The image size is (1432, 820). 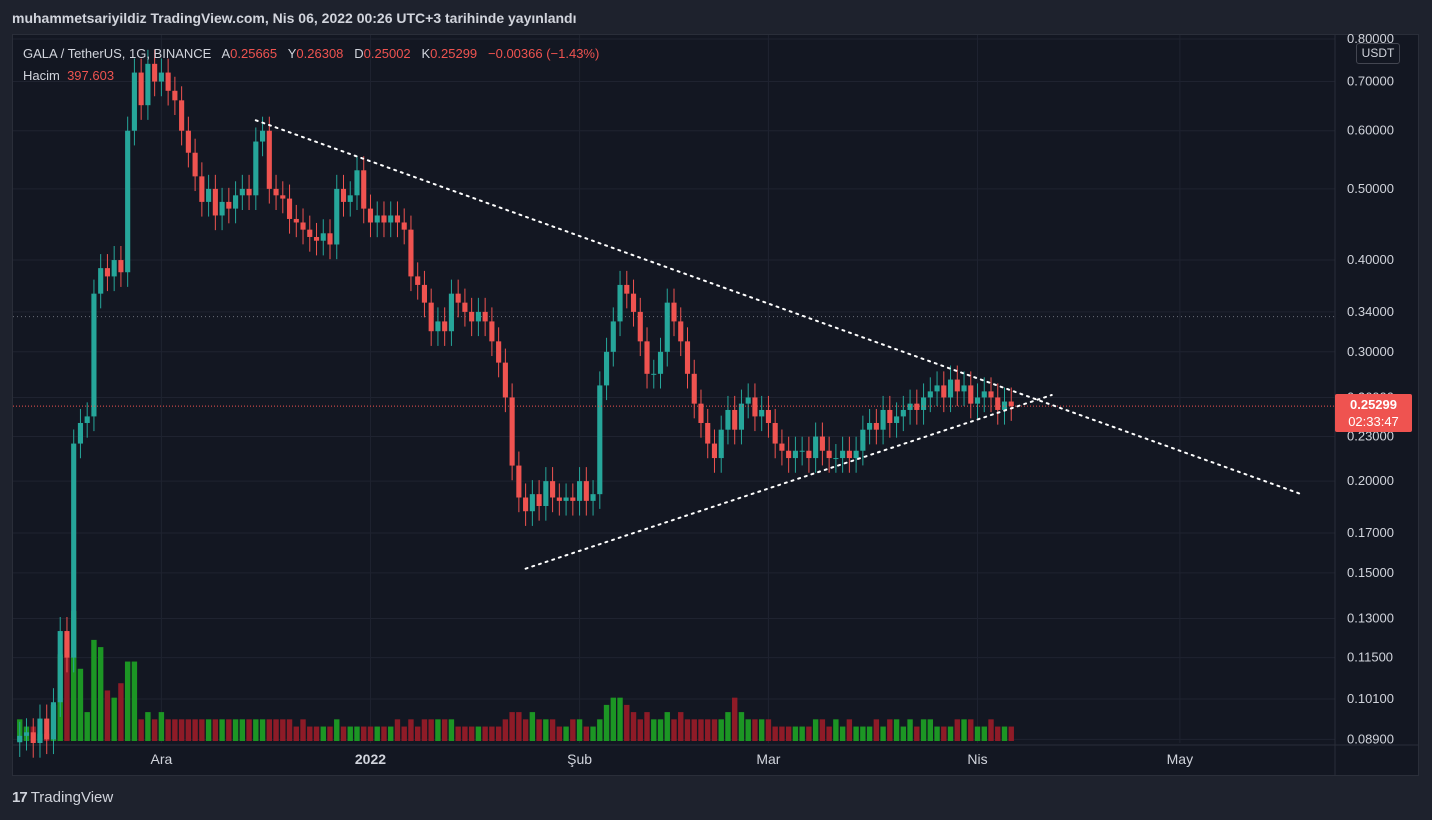 What do you see at coordinates (1373, 421) in the screenshot?
I see `candle-countdown: 02:33:47` at bounding box center [1373, 421].